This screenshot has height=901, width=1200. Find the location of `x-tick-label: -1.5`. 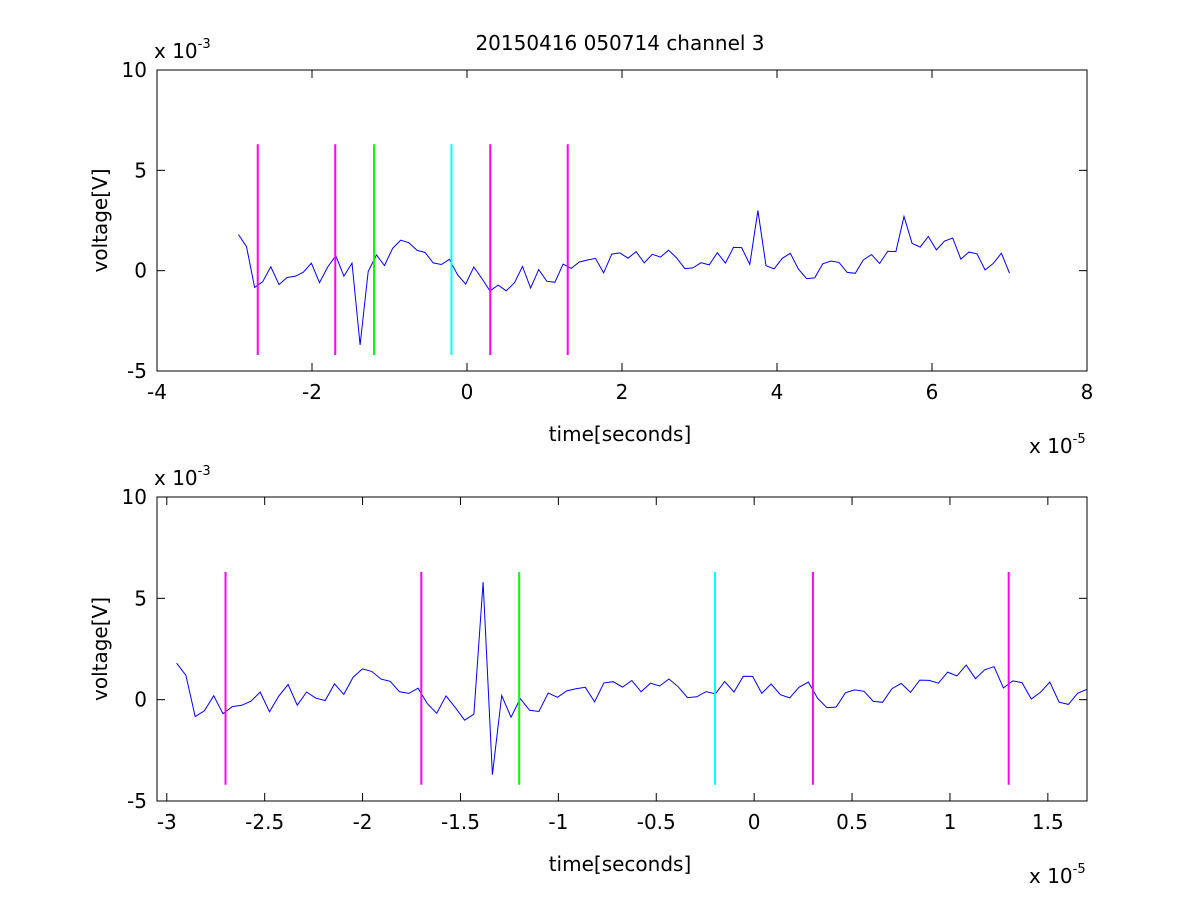

x-tick-label: -1.5 is located at coordinates (460, 822).